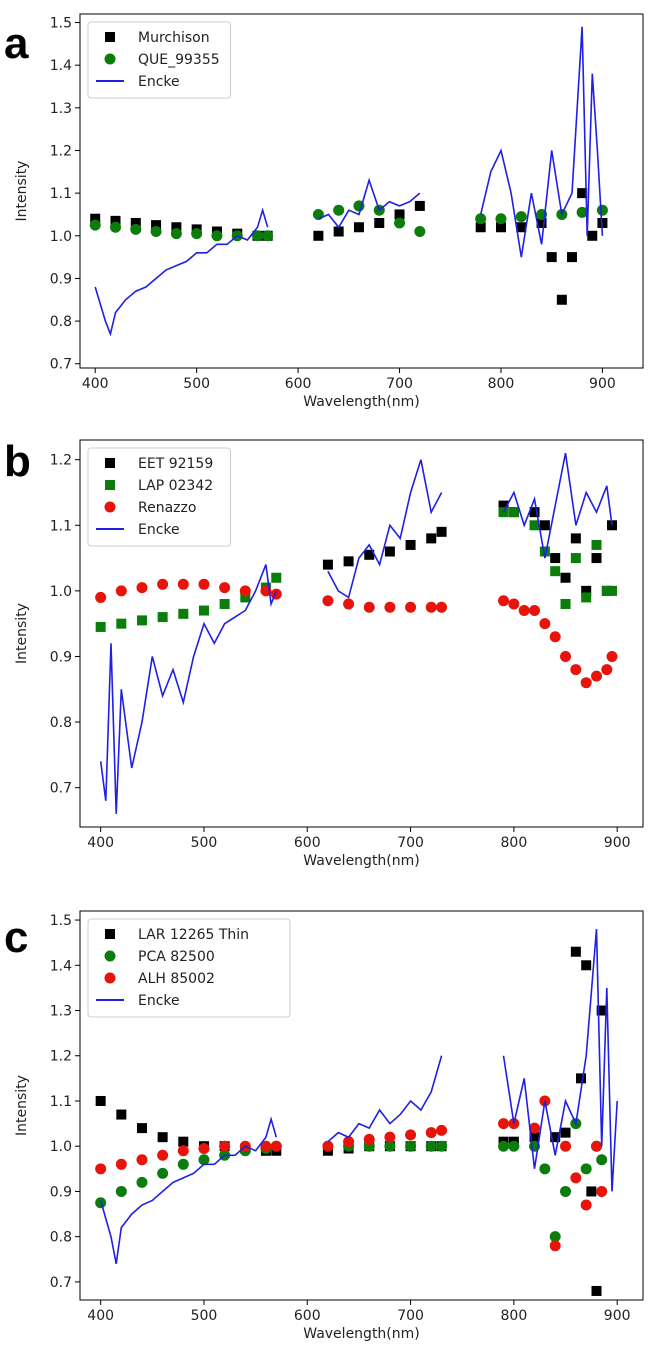 This screenshot has height=1345, width=651. What do you see at coordinates (61, 109) in the screenshot?
I see `y-tick-label: 1.3` at bounding box center [61, 109].